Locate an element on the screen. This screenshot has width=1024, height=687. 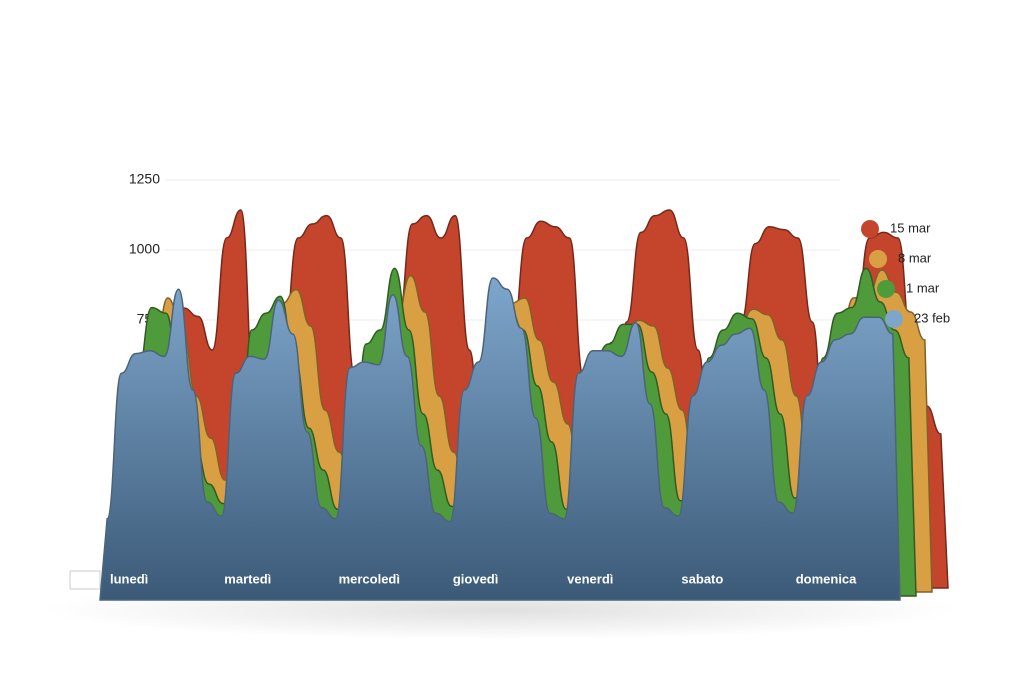
x-tick-label: sabato is located at coordinates (702, 578).